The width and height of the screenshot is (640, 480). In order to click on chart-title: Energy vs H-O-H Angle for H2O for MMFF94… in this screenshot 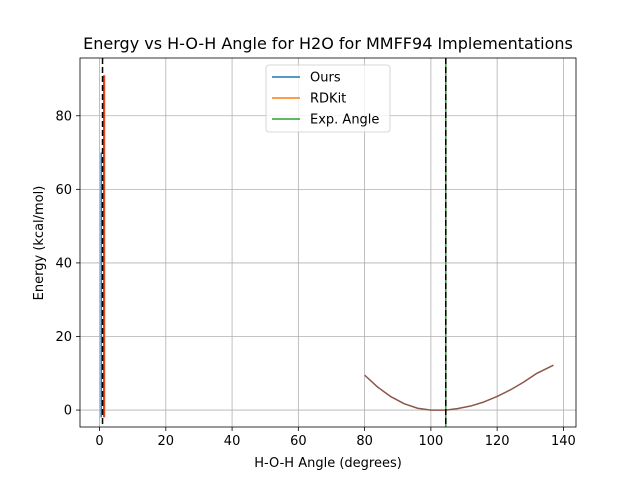, I will do `click(328, 43)`.